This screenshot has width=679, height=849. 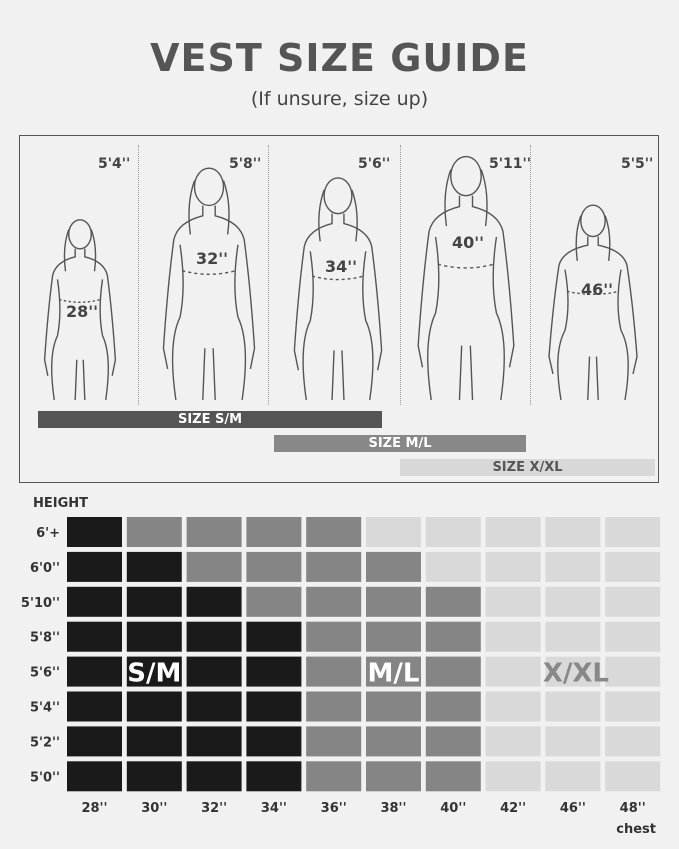 I want to click on y-axis-label: HEIGHT, so click(x=60, y=503).